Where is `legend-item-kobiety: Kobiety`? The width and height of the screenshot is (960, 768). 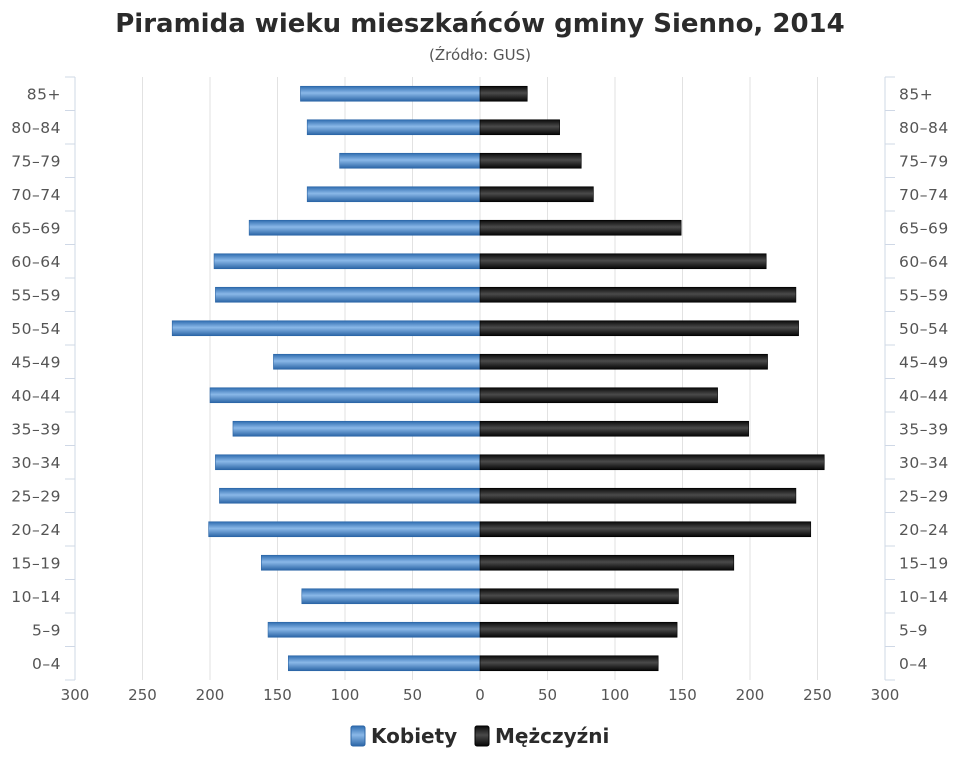
legend-item-kobiety: Kobiety is located at coordinates (403, 736).